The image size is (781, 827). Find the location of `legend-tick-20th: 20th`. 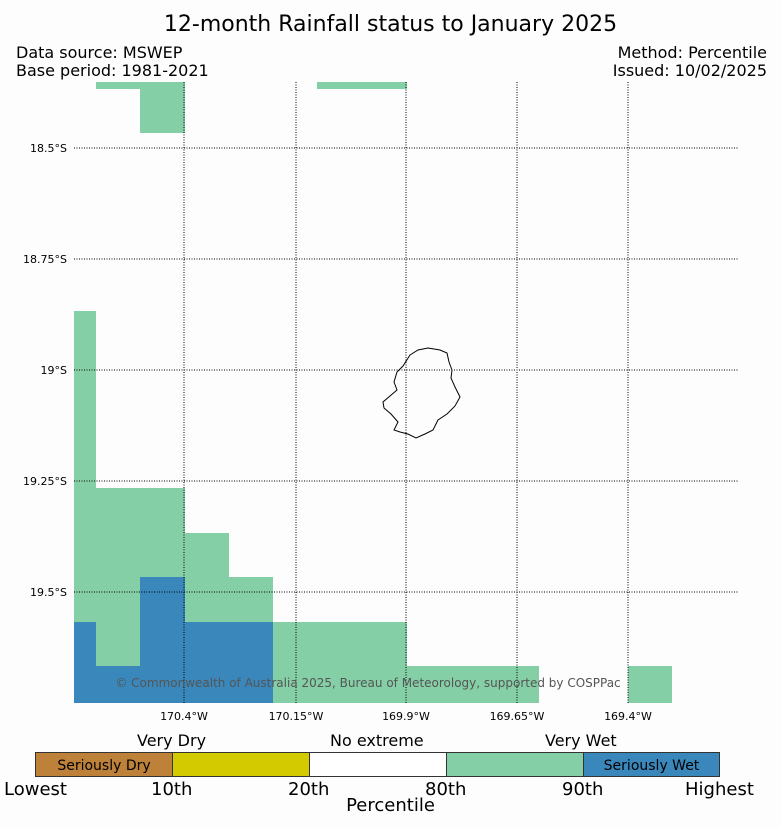

legend-tick-20th: 20th is located at coordinates (309, 789).